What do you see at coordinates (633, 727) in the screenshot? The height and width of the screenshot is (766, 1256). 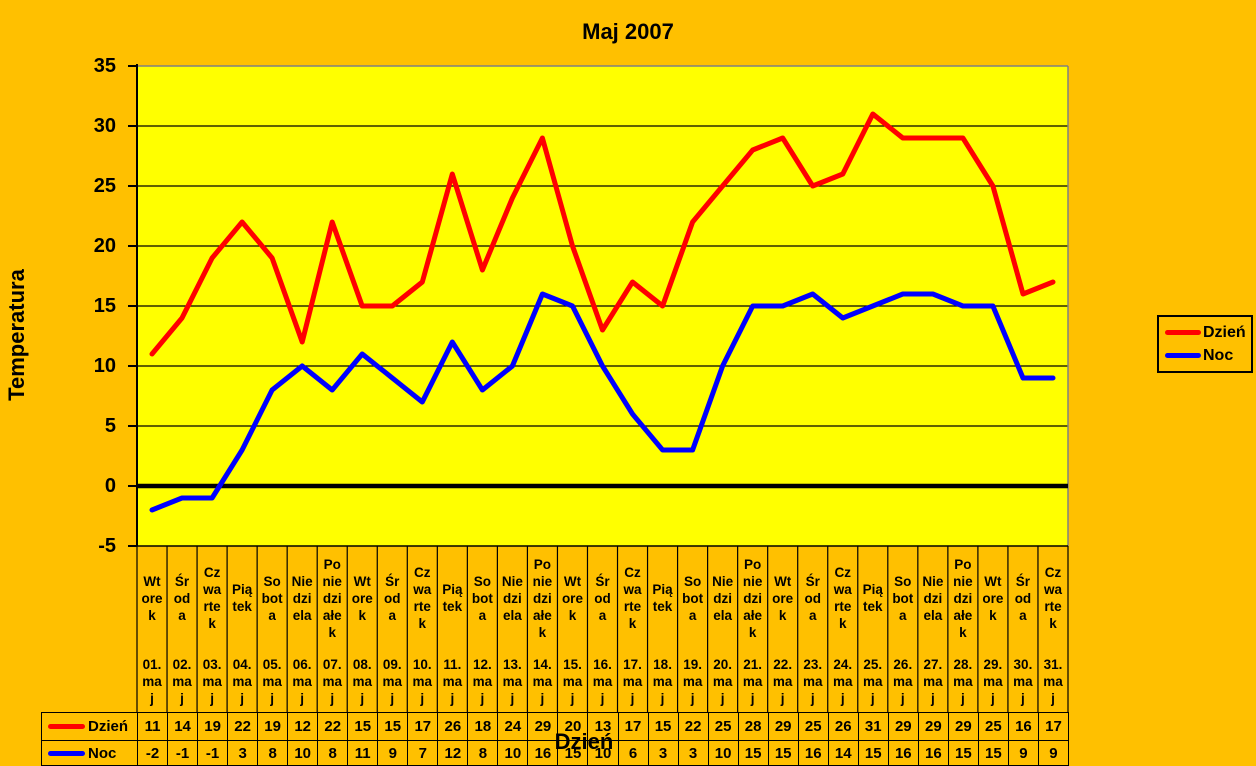 I see `table-value-cell: 17` at bounding box center [633, 727].